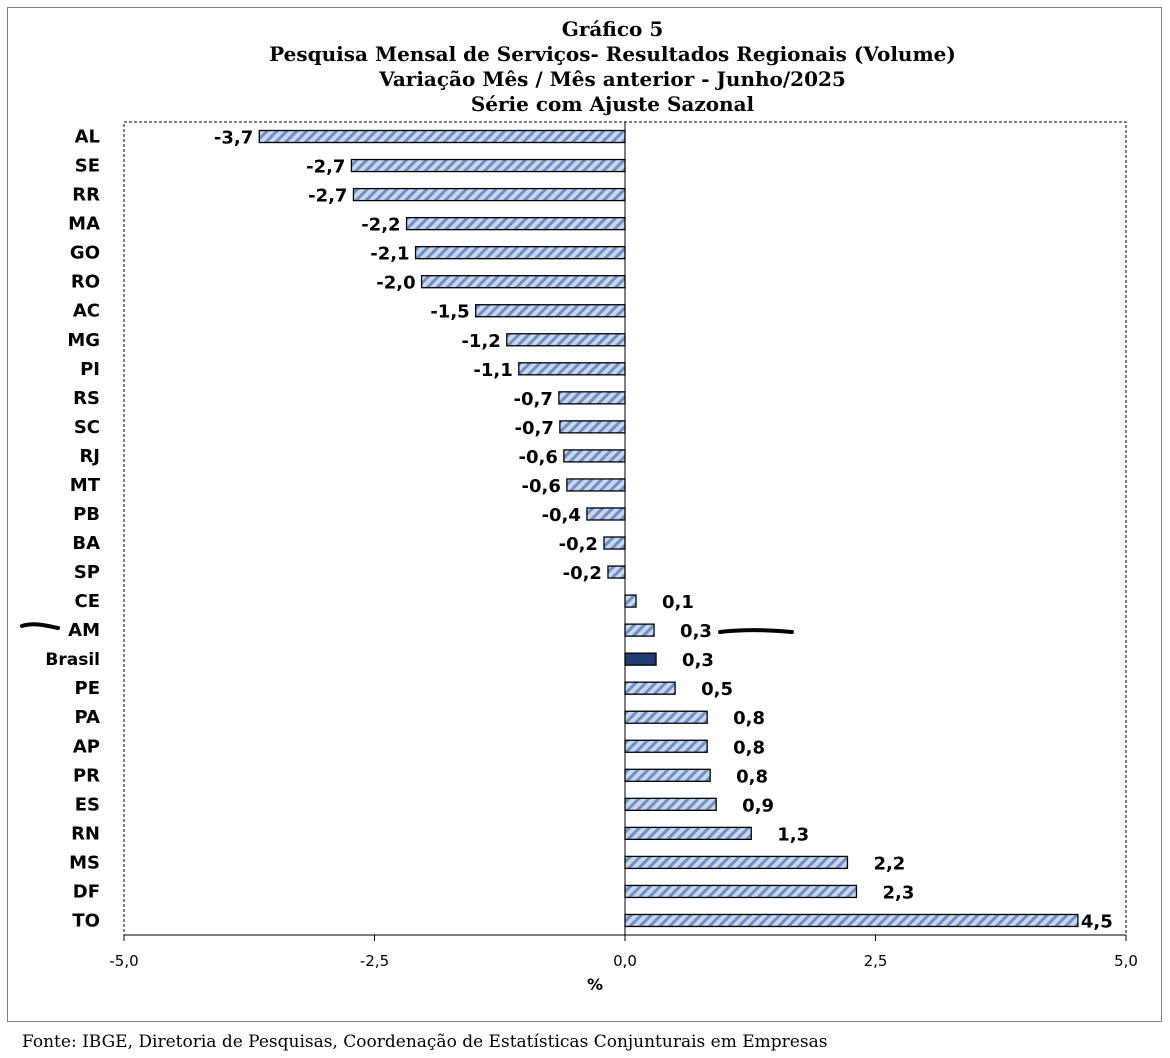 The width and height of the screenshot is (1170, 1058). I want to click on data-label-pb: -0,4, so click(561, 515).